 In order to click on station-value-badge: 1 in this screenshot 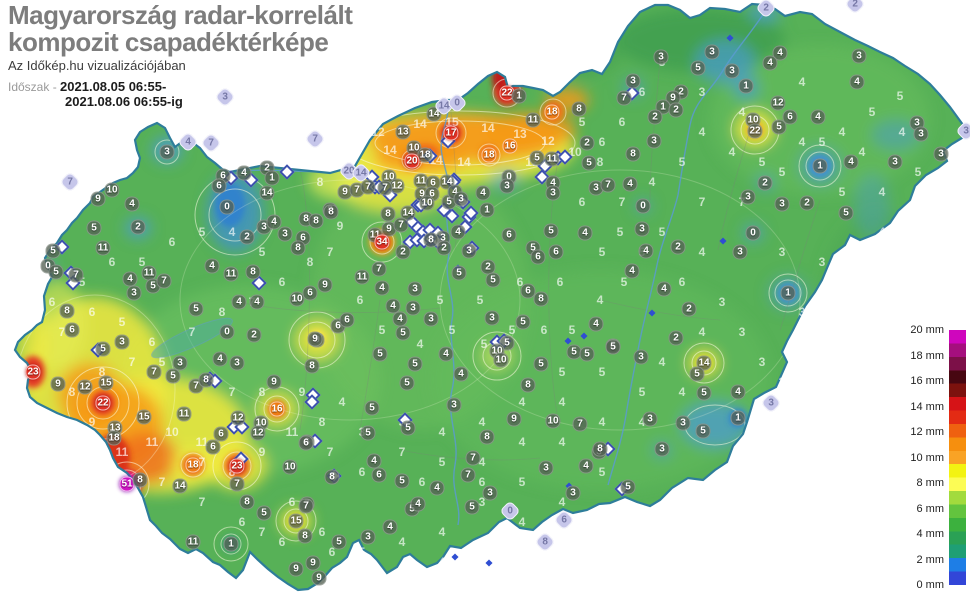, I will do `click(788, 293)`.